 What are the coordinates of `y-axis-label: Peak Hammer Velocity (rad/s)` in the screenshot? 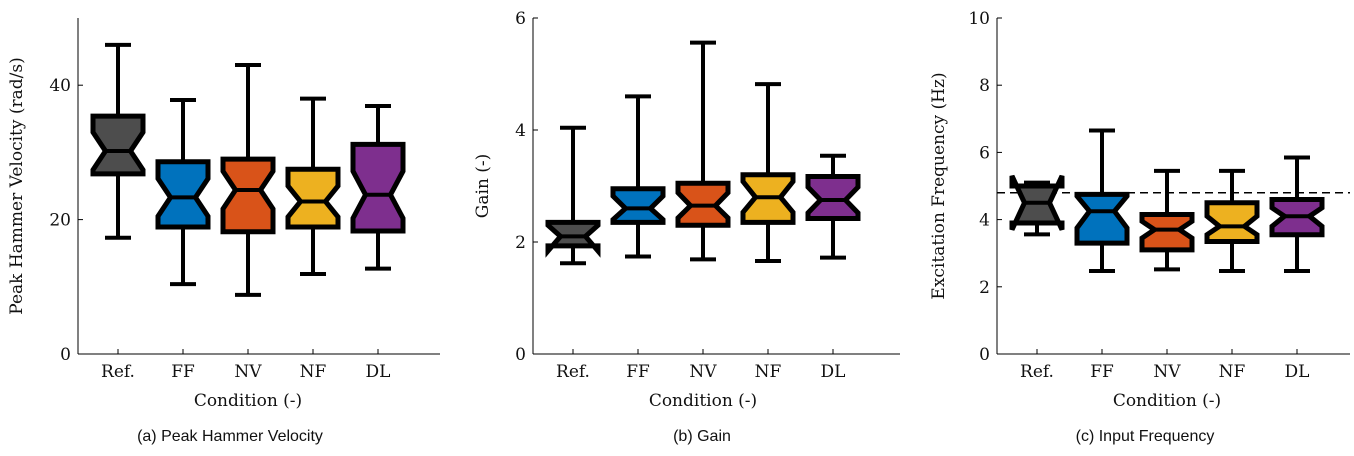 It's located at (17, 185).